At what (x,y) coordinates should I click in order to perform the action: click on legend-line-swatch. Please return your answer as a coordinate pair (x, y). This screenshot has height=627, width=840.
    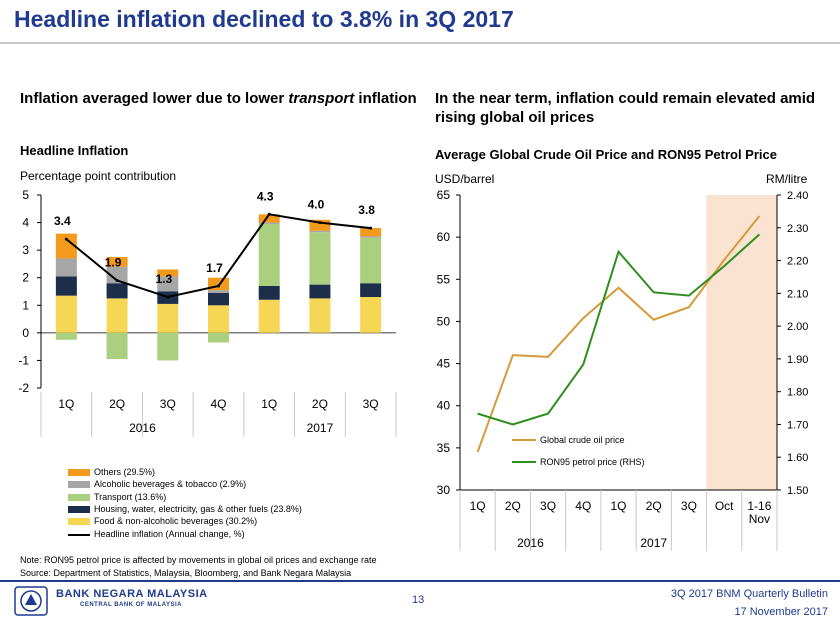
    Looking at the image, I should click on (79, 534).